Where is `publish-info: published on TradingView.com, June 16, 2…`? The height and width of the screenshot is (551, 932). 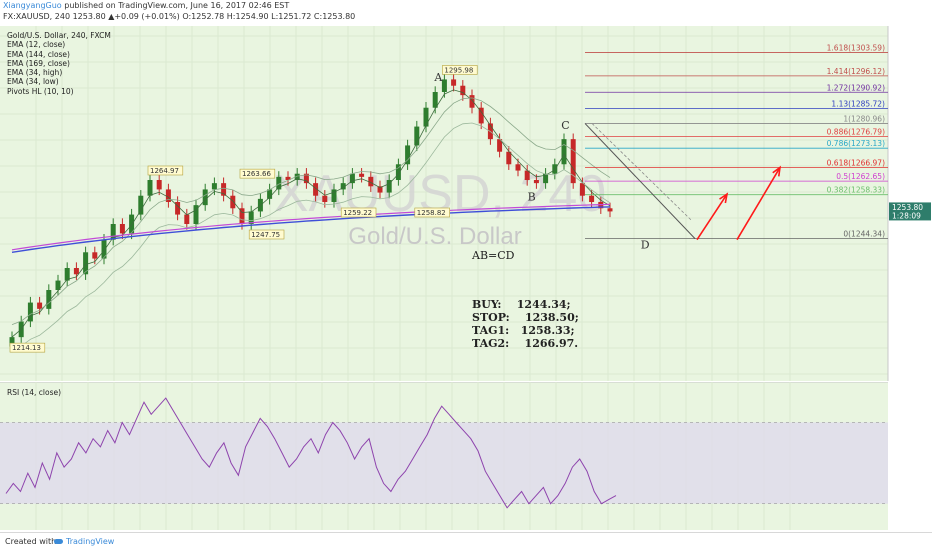 publish-info: published on TradingView.com, June 16, 2… is located at coordinates (175, 5).